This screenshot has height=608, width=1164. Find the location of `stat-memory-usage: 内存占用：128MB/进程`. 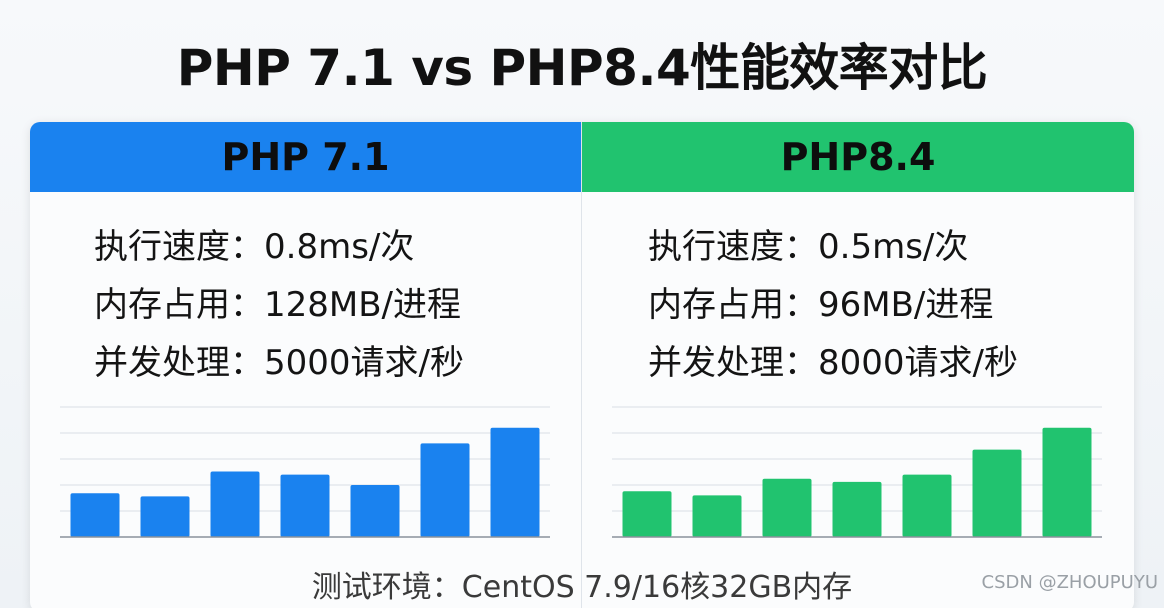

stat-memory-usage: 内存占用：128MB/进程 is located at coordinates (279, 305).